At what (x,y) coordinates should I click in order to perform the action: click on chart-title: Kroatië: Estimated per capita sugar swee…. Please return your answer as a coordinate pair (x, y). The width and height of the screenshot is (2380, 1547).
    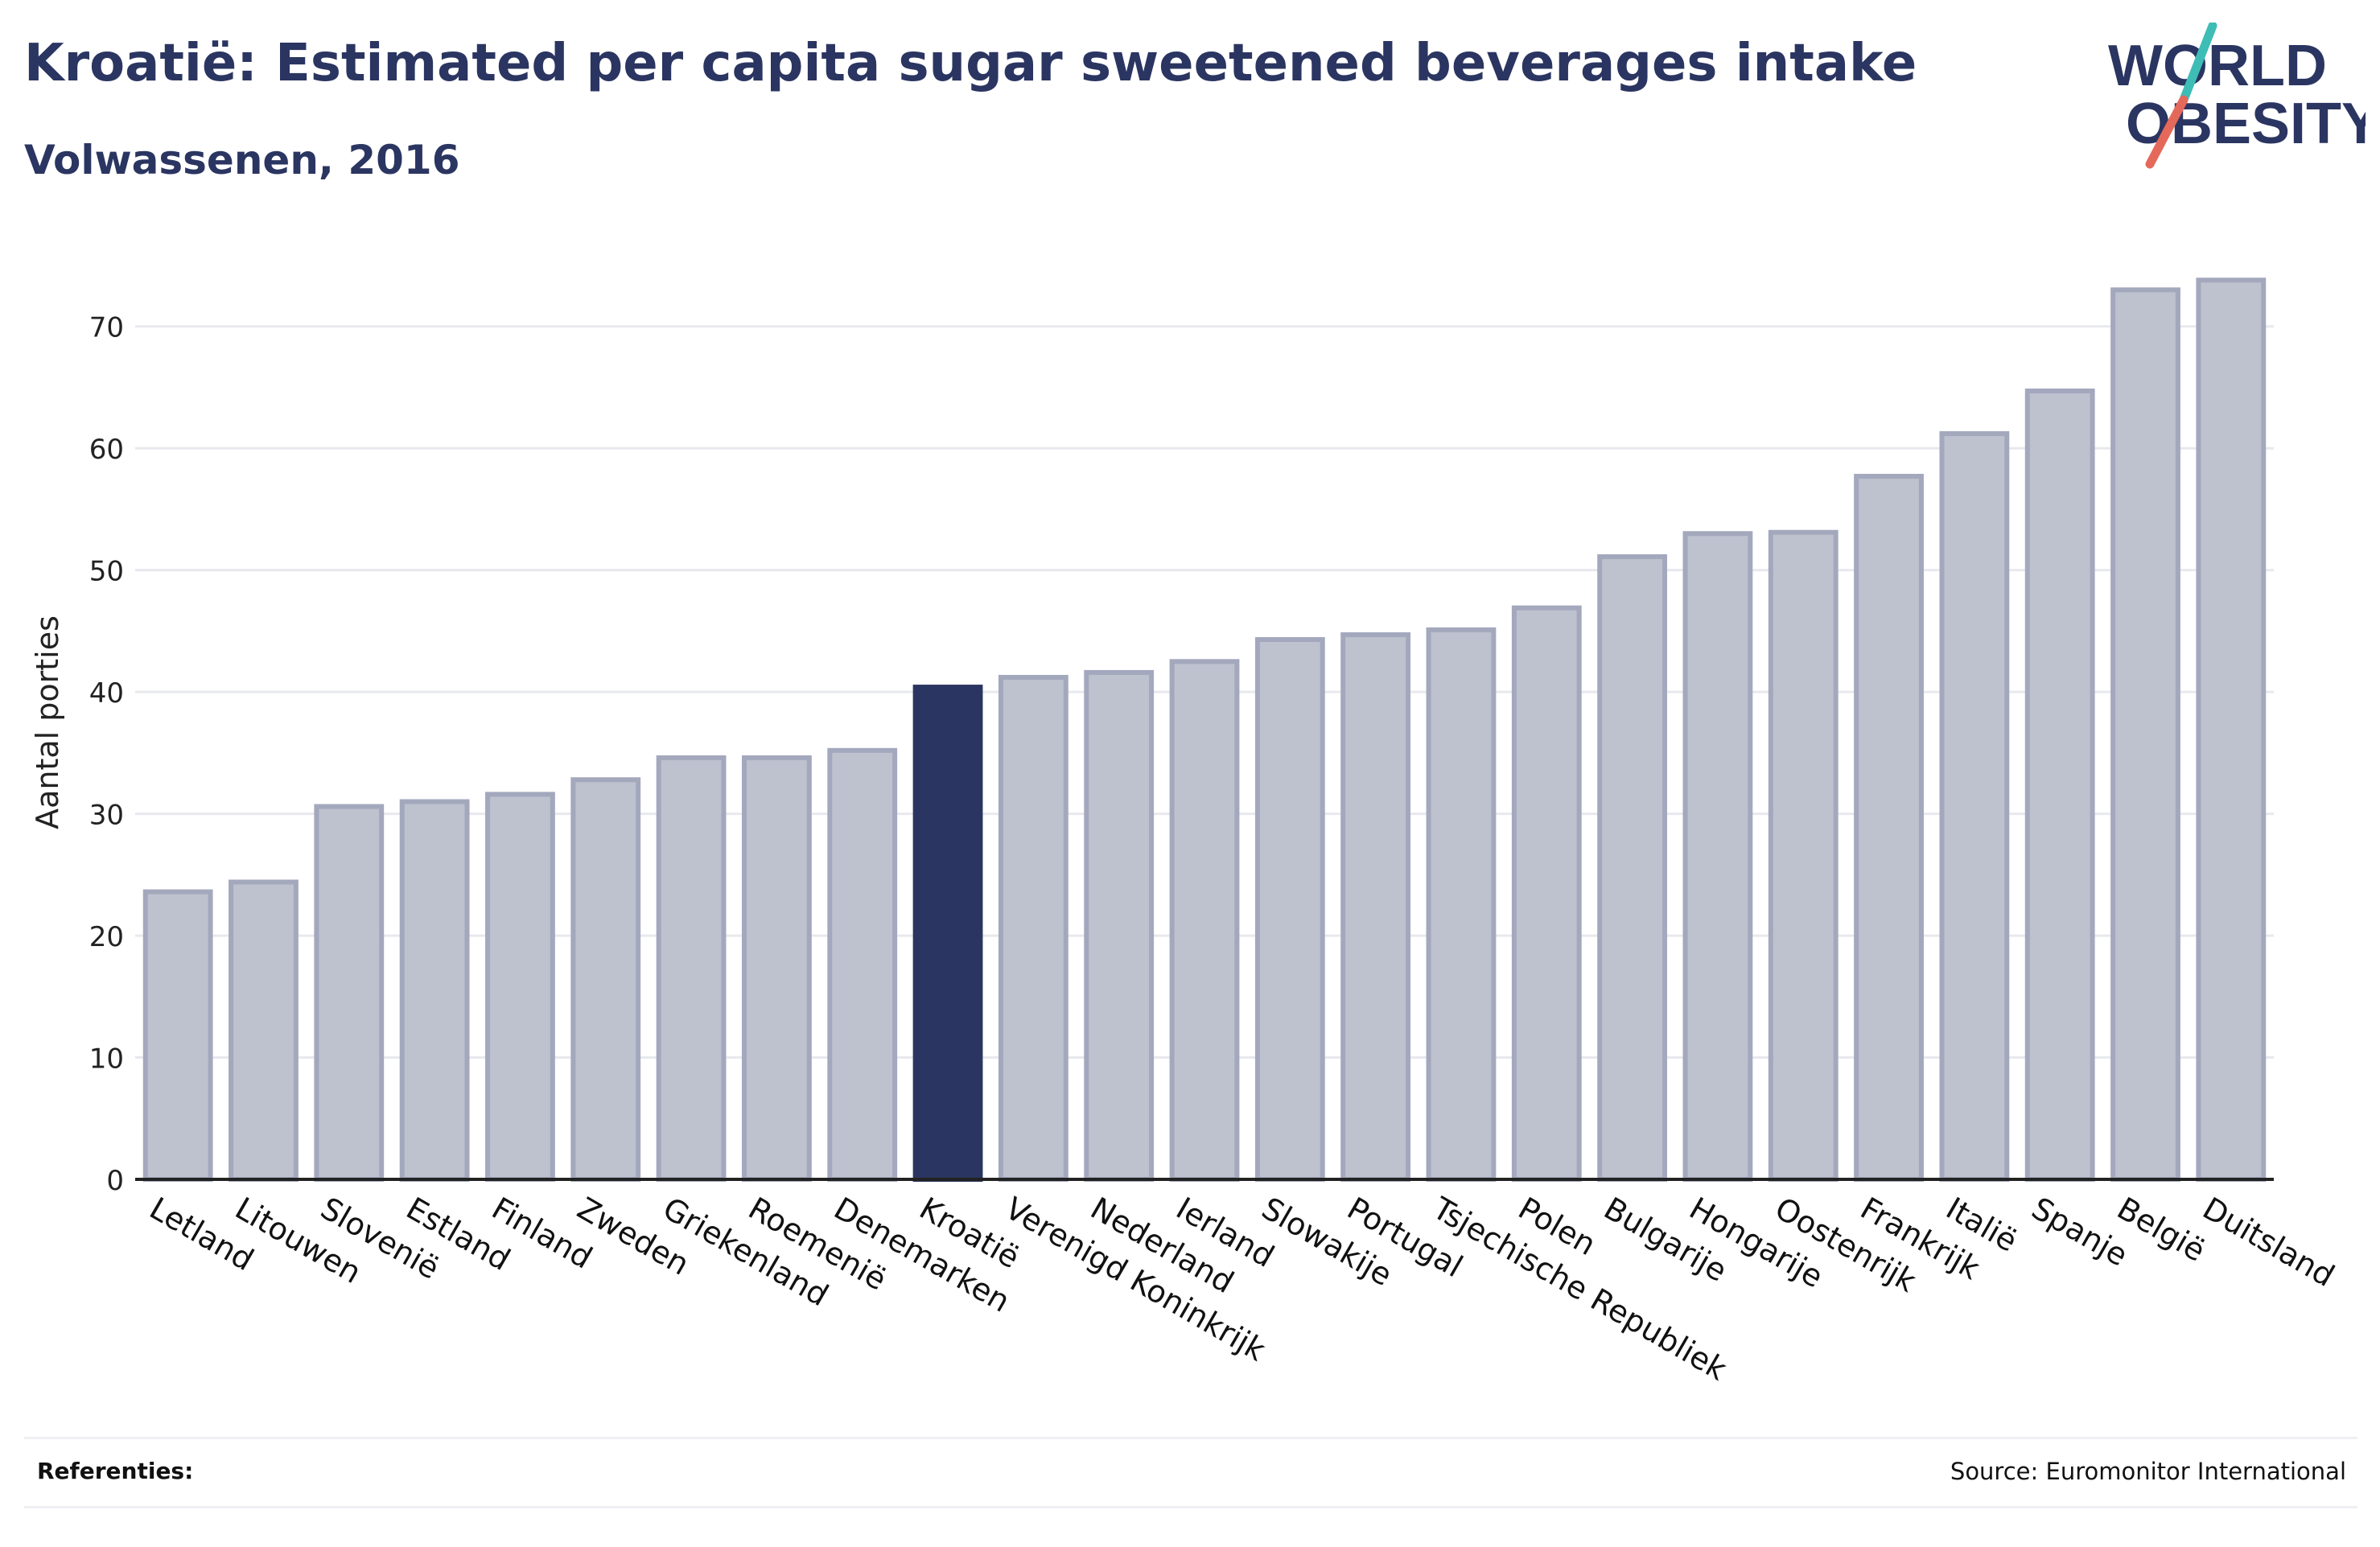
    Looking at the image, I should click on (970, 63).